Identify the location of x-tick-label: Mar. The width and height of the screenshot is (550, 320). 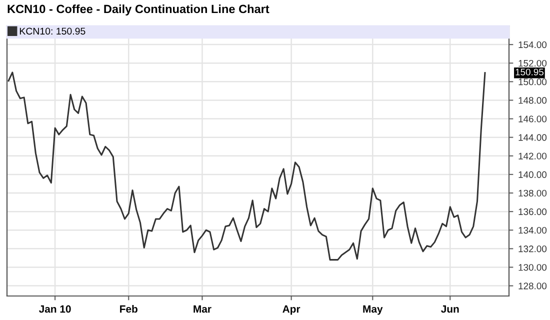
(203, 309).